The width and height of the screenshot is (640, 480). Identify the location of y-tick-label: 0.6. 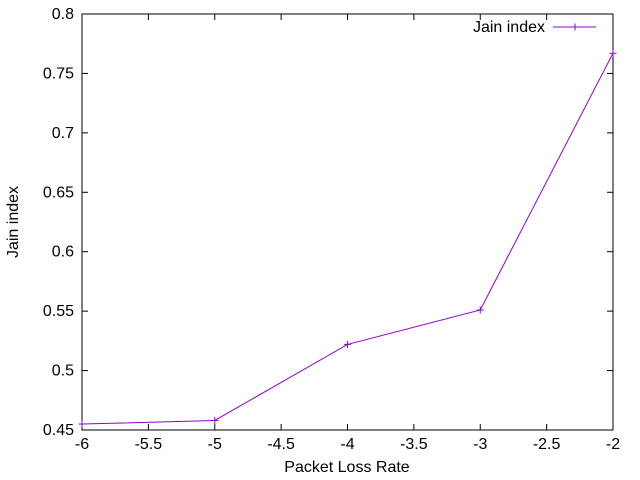
(63, 252).